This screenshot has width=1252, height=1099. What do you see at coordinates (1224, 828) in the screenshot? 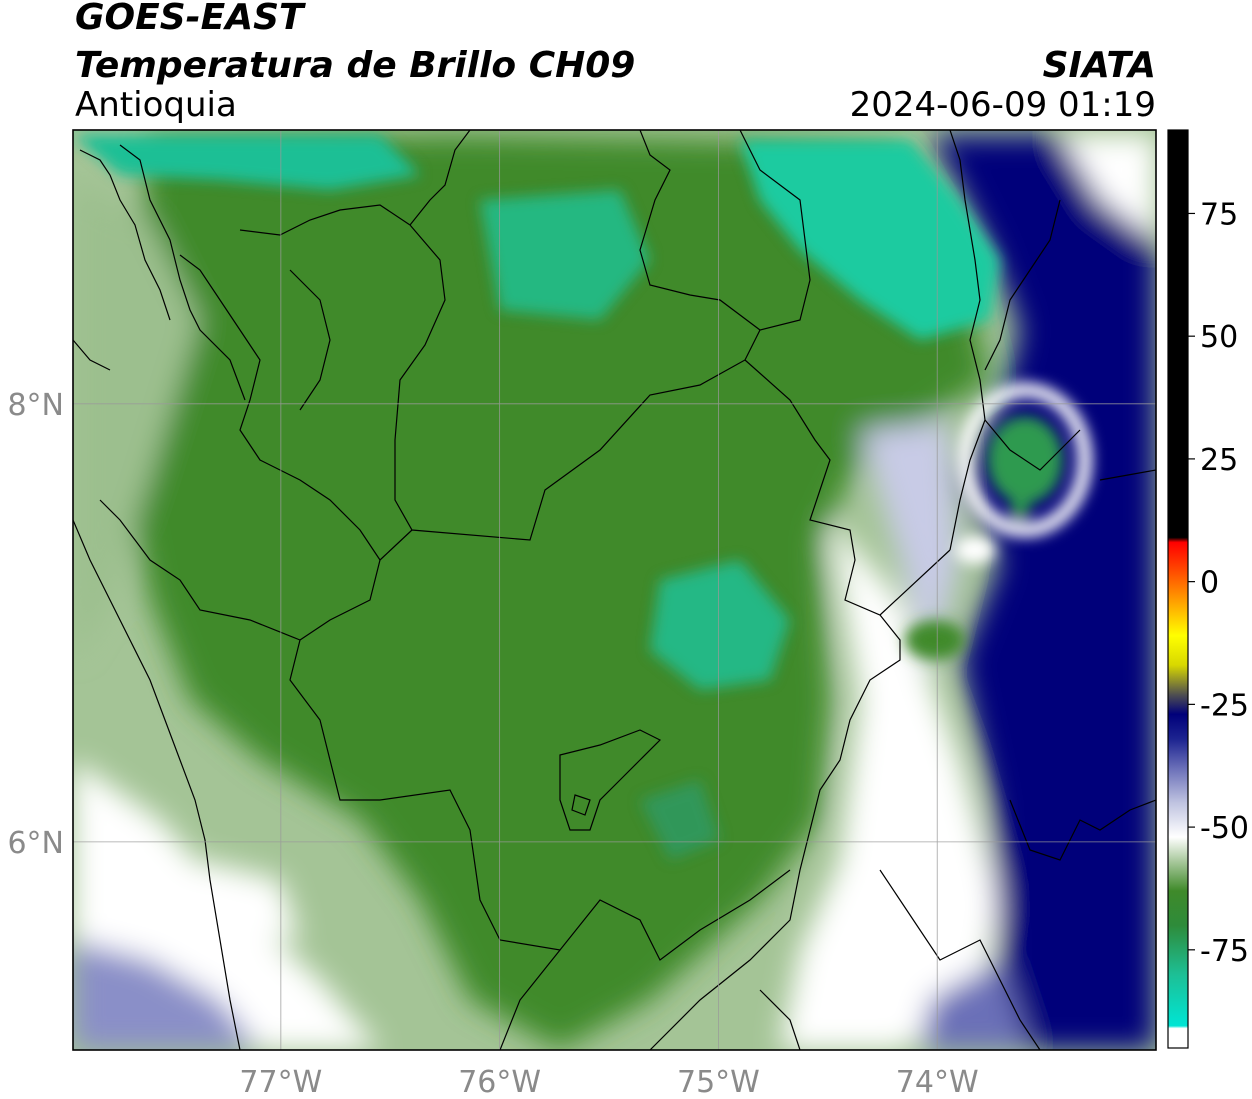
I see `colorbar-tick-label: -50` at bounding box center [1224, 828].